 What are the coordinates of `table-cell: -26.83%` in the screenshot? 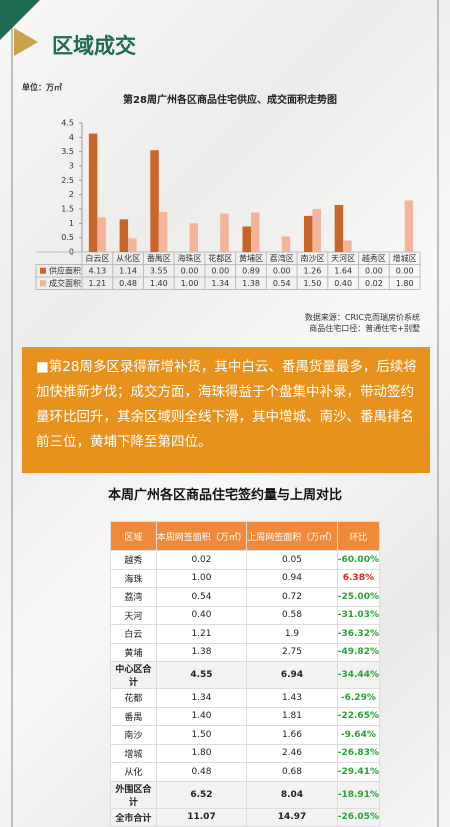 It's located at (358, 753).